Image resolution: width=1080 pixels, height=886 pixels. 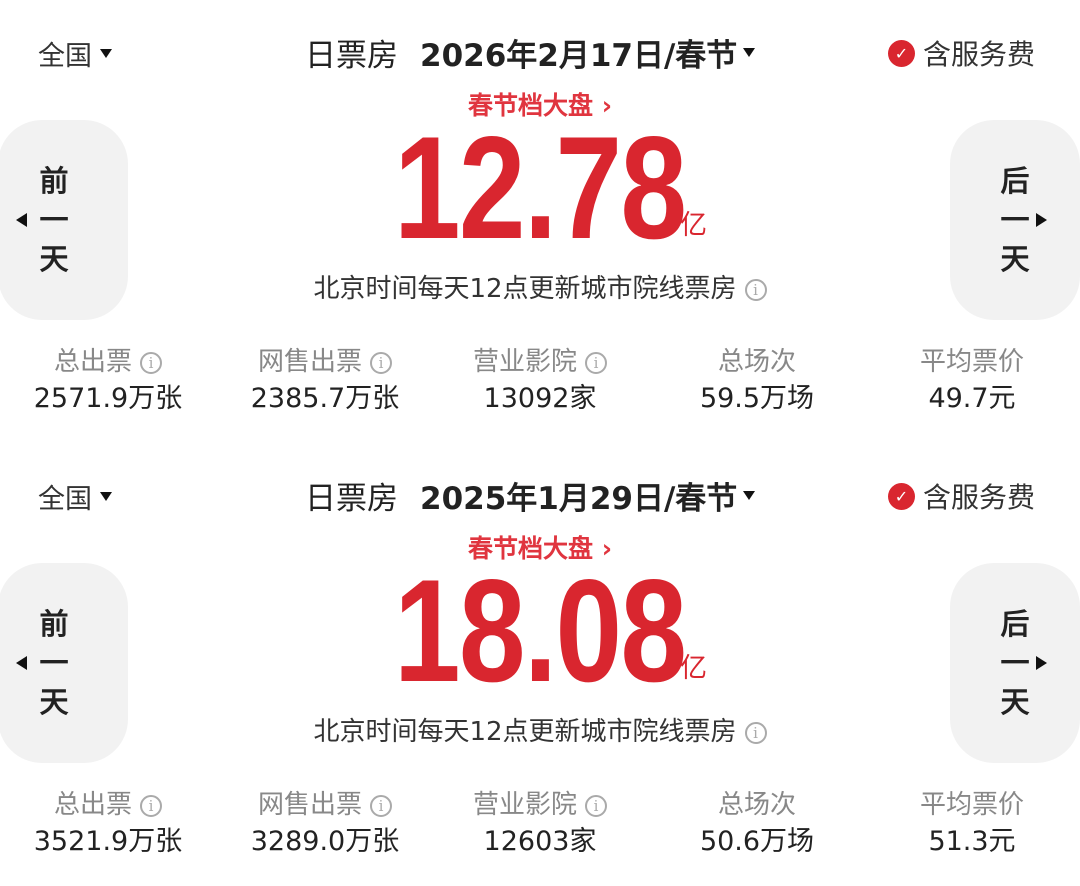 What do you see at coordinates (325, 824) in the screenshot?
I see `stat-online-tickets: 网售出票 i 3289.0万张` at bounding box center [325, 824].